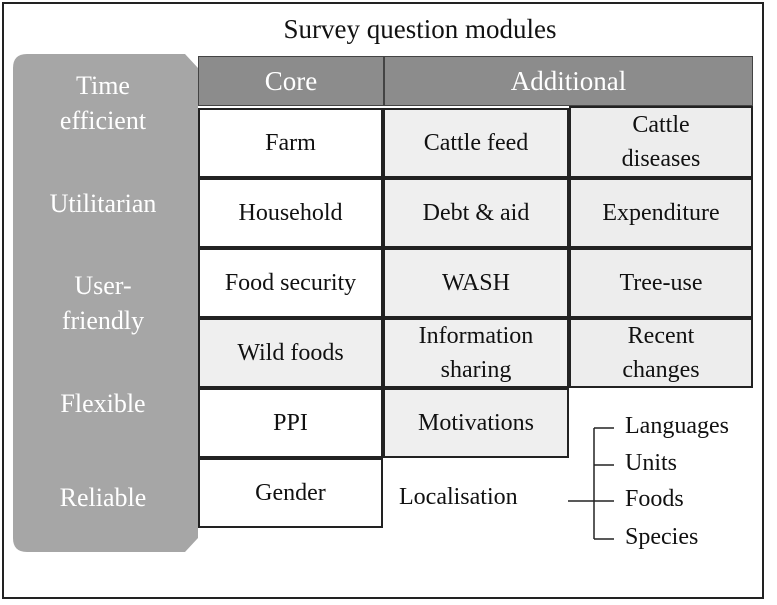  I want to click on localisation-label: Localisation, so click(458, 497).